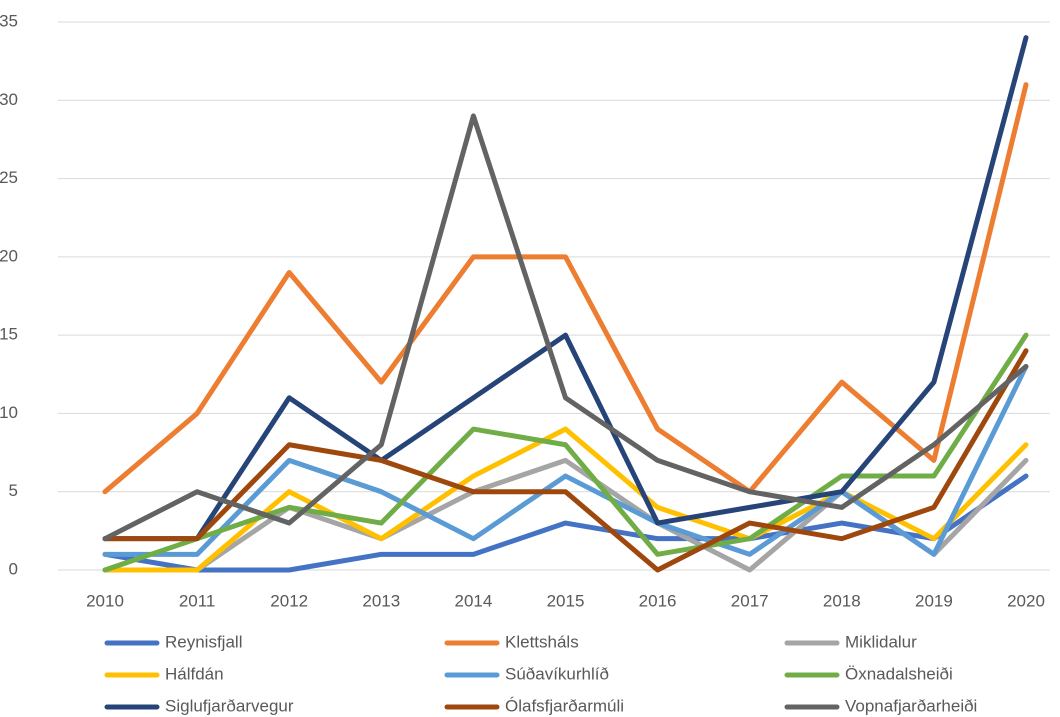 Image resolution: width=1060 pixels, height=717 pixels. I want to click on legend-label: Öxnadalsheiði, so click(899, 673).